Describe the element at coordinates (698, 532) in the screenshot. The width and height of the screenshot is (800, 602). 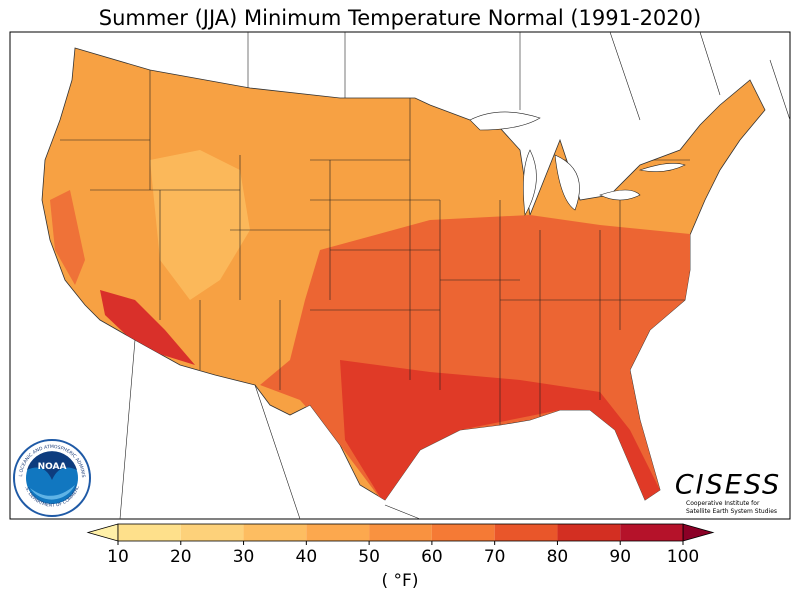
I see `colorbar-extend-high` at that location.